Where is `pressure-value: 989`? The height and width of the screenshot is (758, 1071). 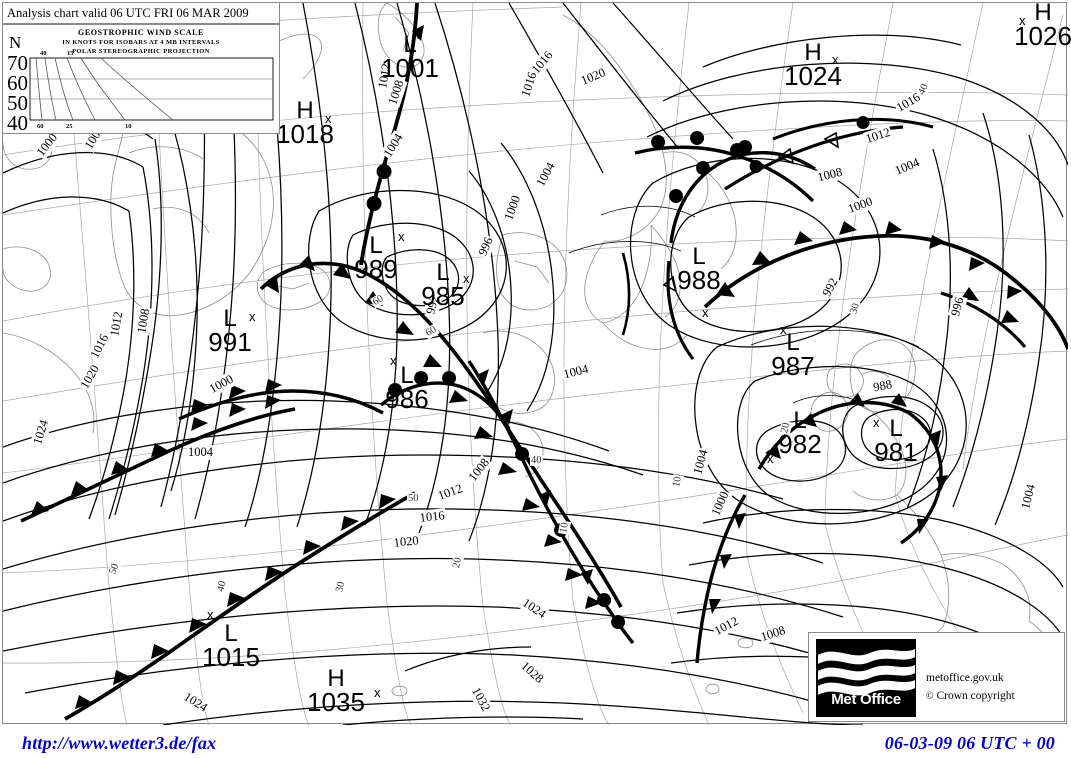 pressure-value: 989 is located at coordinates (376, 269).